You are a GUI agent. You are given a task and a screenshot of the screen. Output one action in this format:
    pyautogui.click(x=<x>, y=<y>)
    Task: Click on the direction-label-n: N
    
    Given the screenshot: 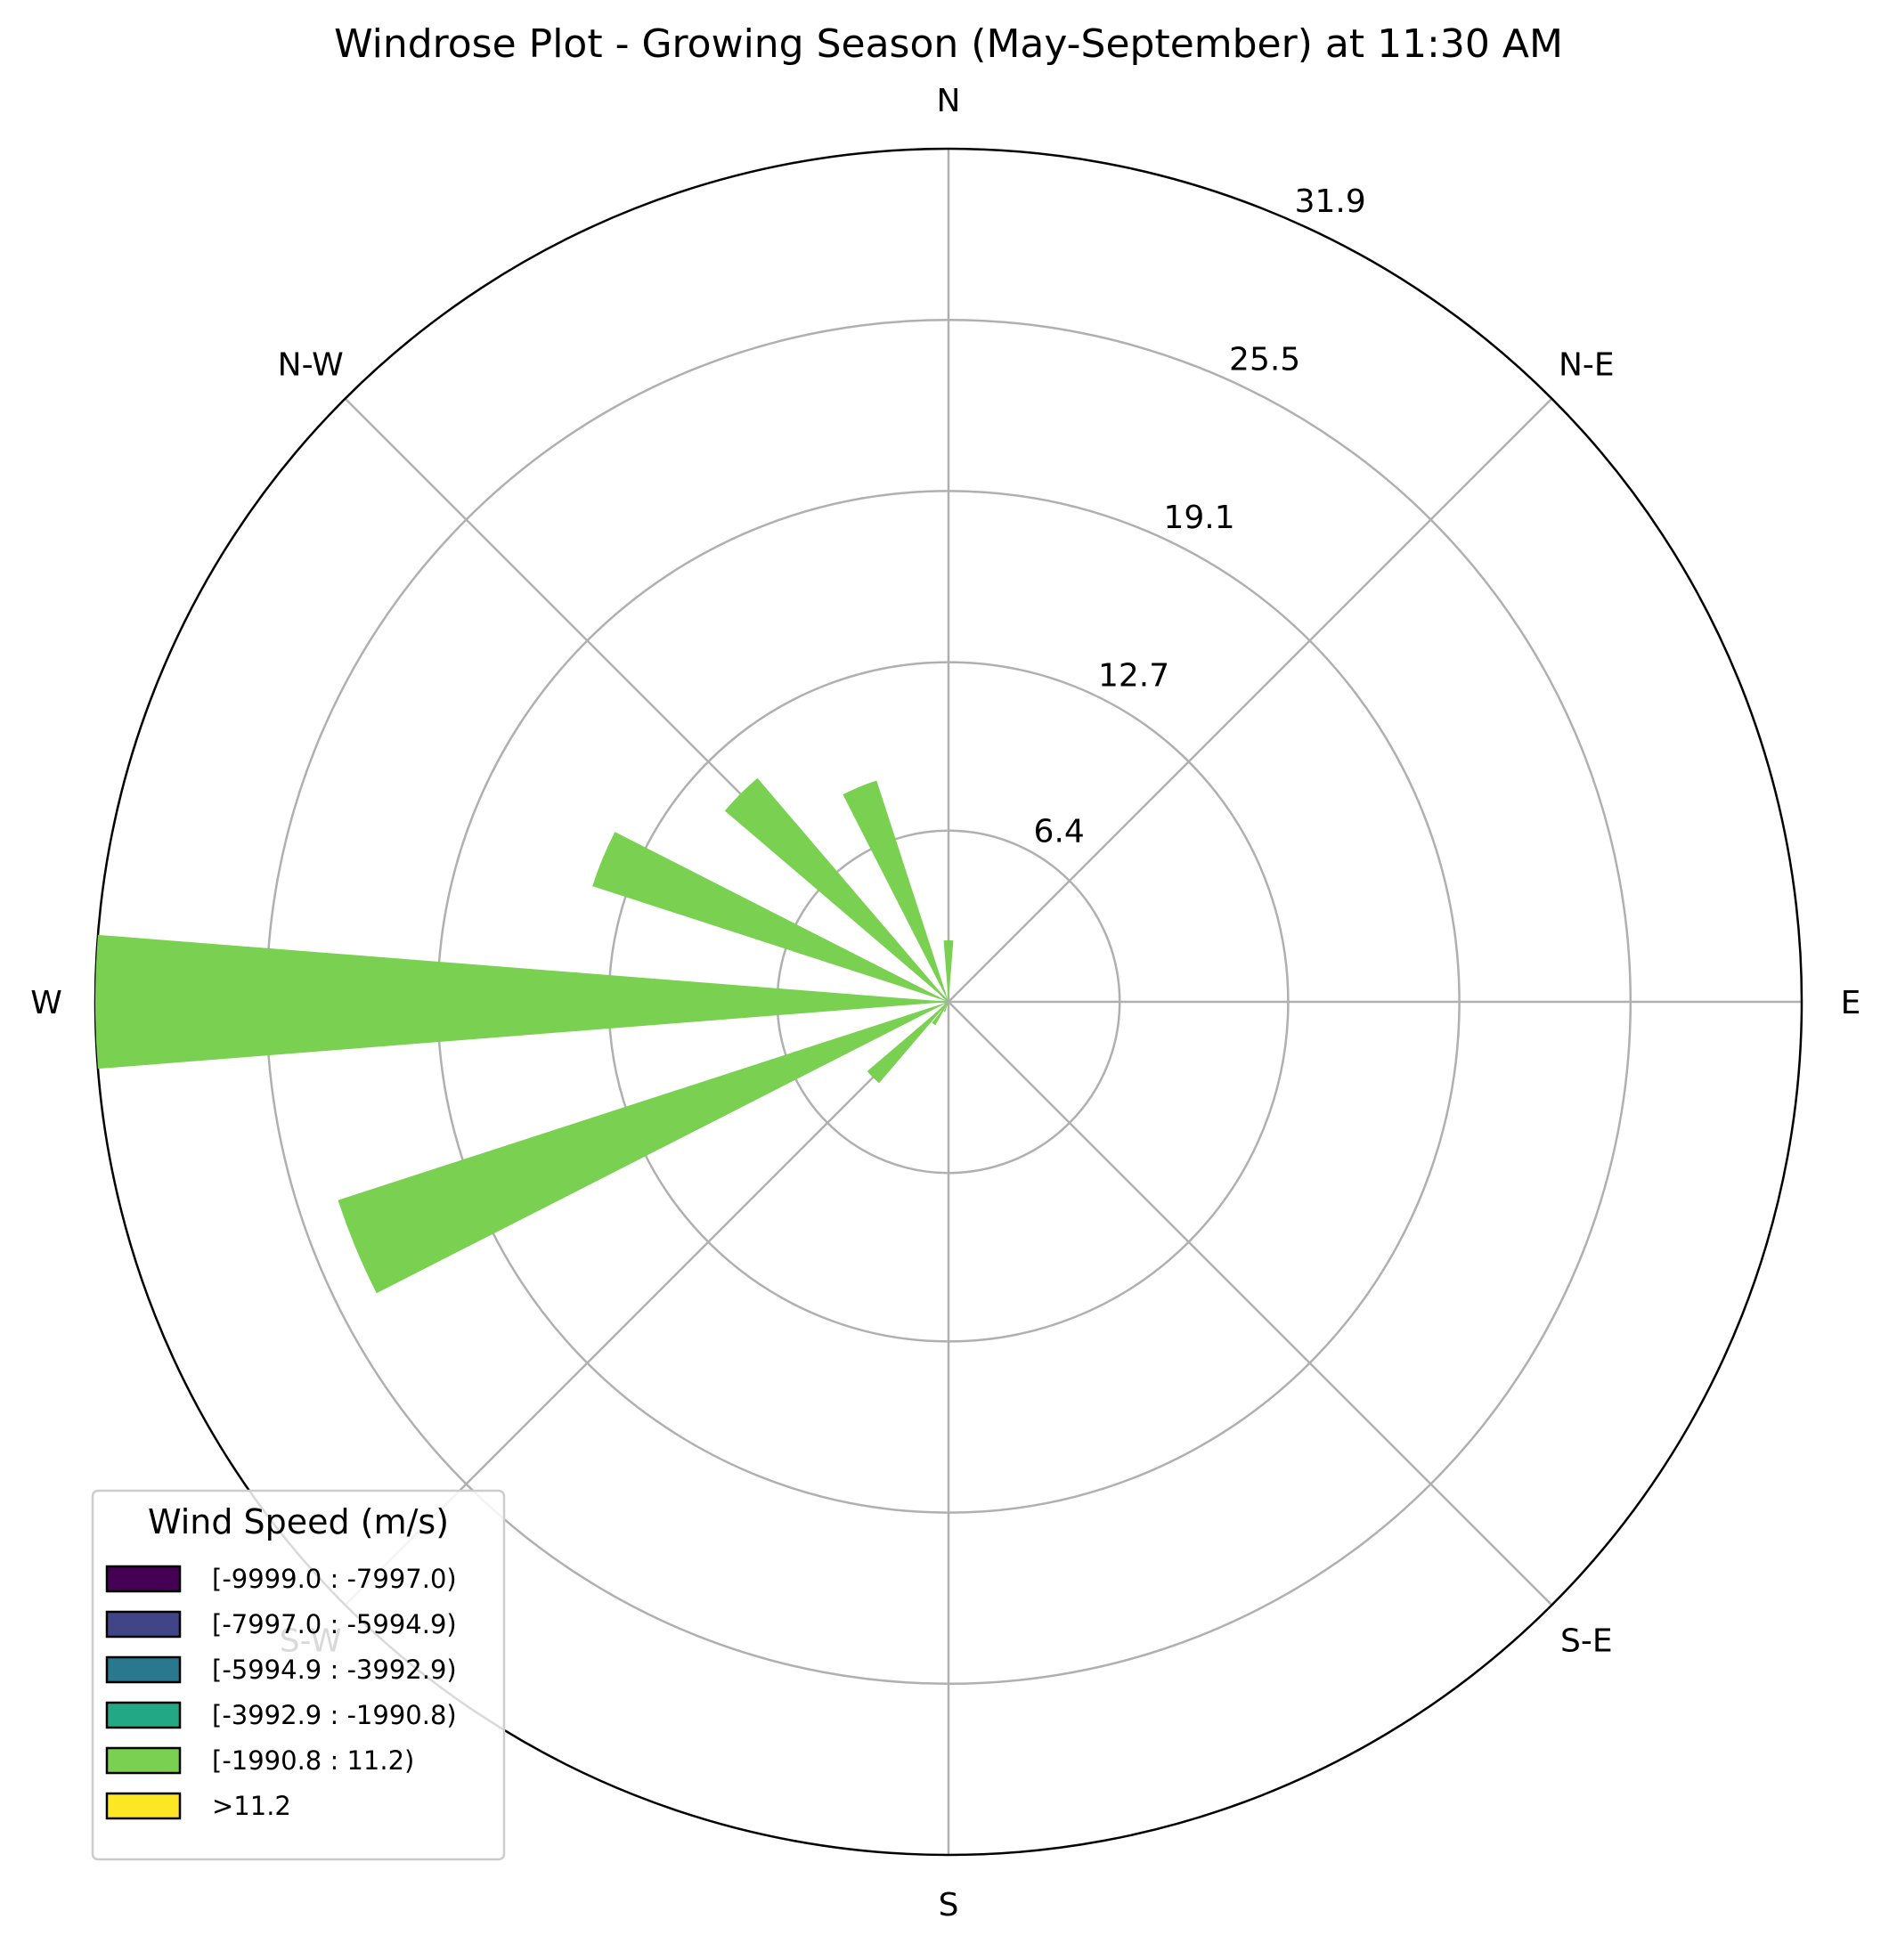 What is the action you would take?
    pyautogui.click(x=949, y=101)
    